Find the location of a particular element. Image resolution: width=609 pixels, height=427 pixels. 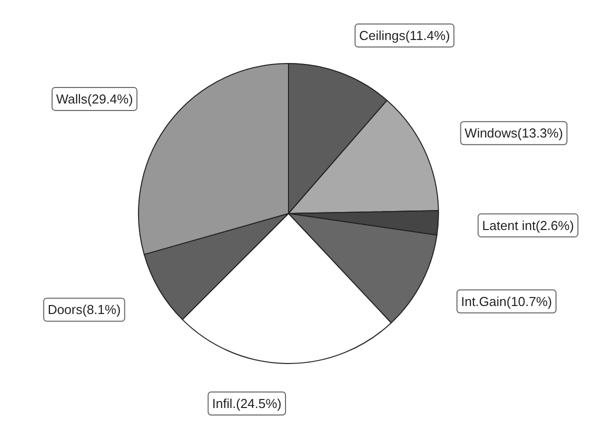

slice-label: Int.Gain(10.7%) is located at coordinates (506, 301).